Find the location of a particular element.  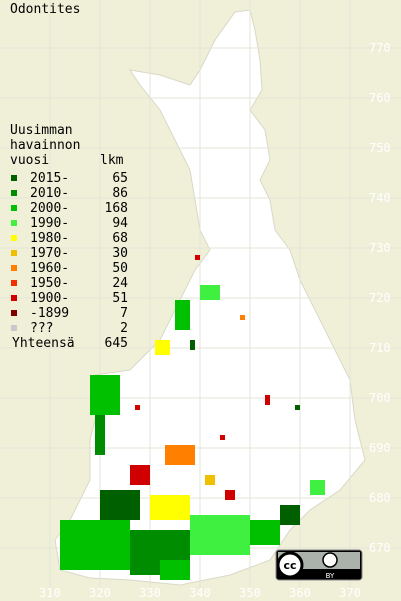

y-label: 700 is located at coordinates (380, 398).